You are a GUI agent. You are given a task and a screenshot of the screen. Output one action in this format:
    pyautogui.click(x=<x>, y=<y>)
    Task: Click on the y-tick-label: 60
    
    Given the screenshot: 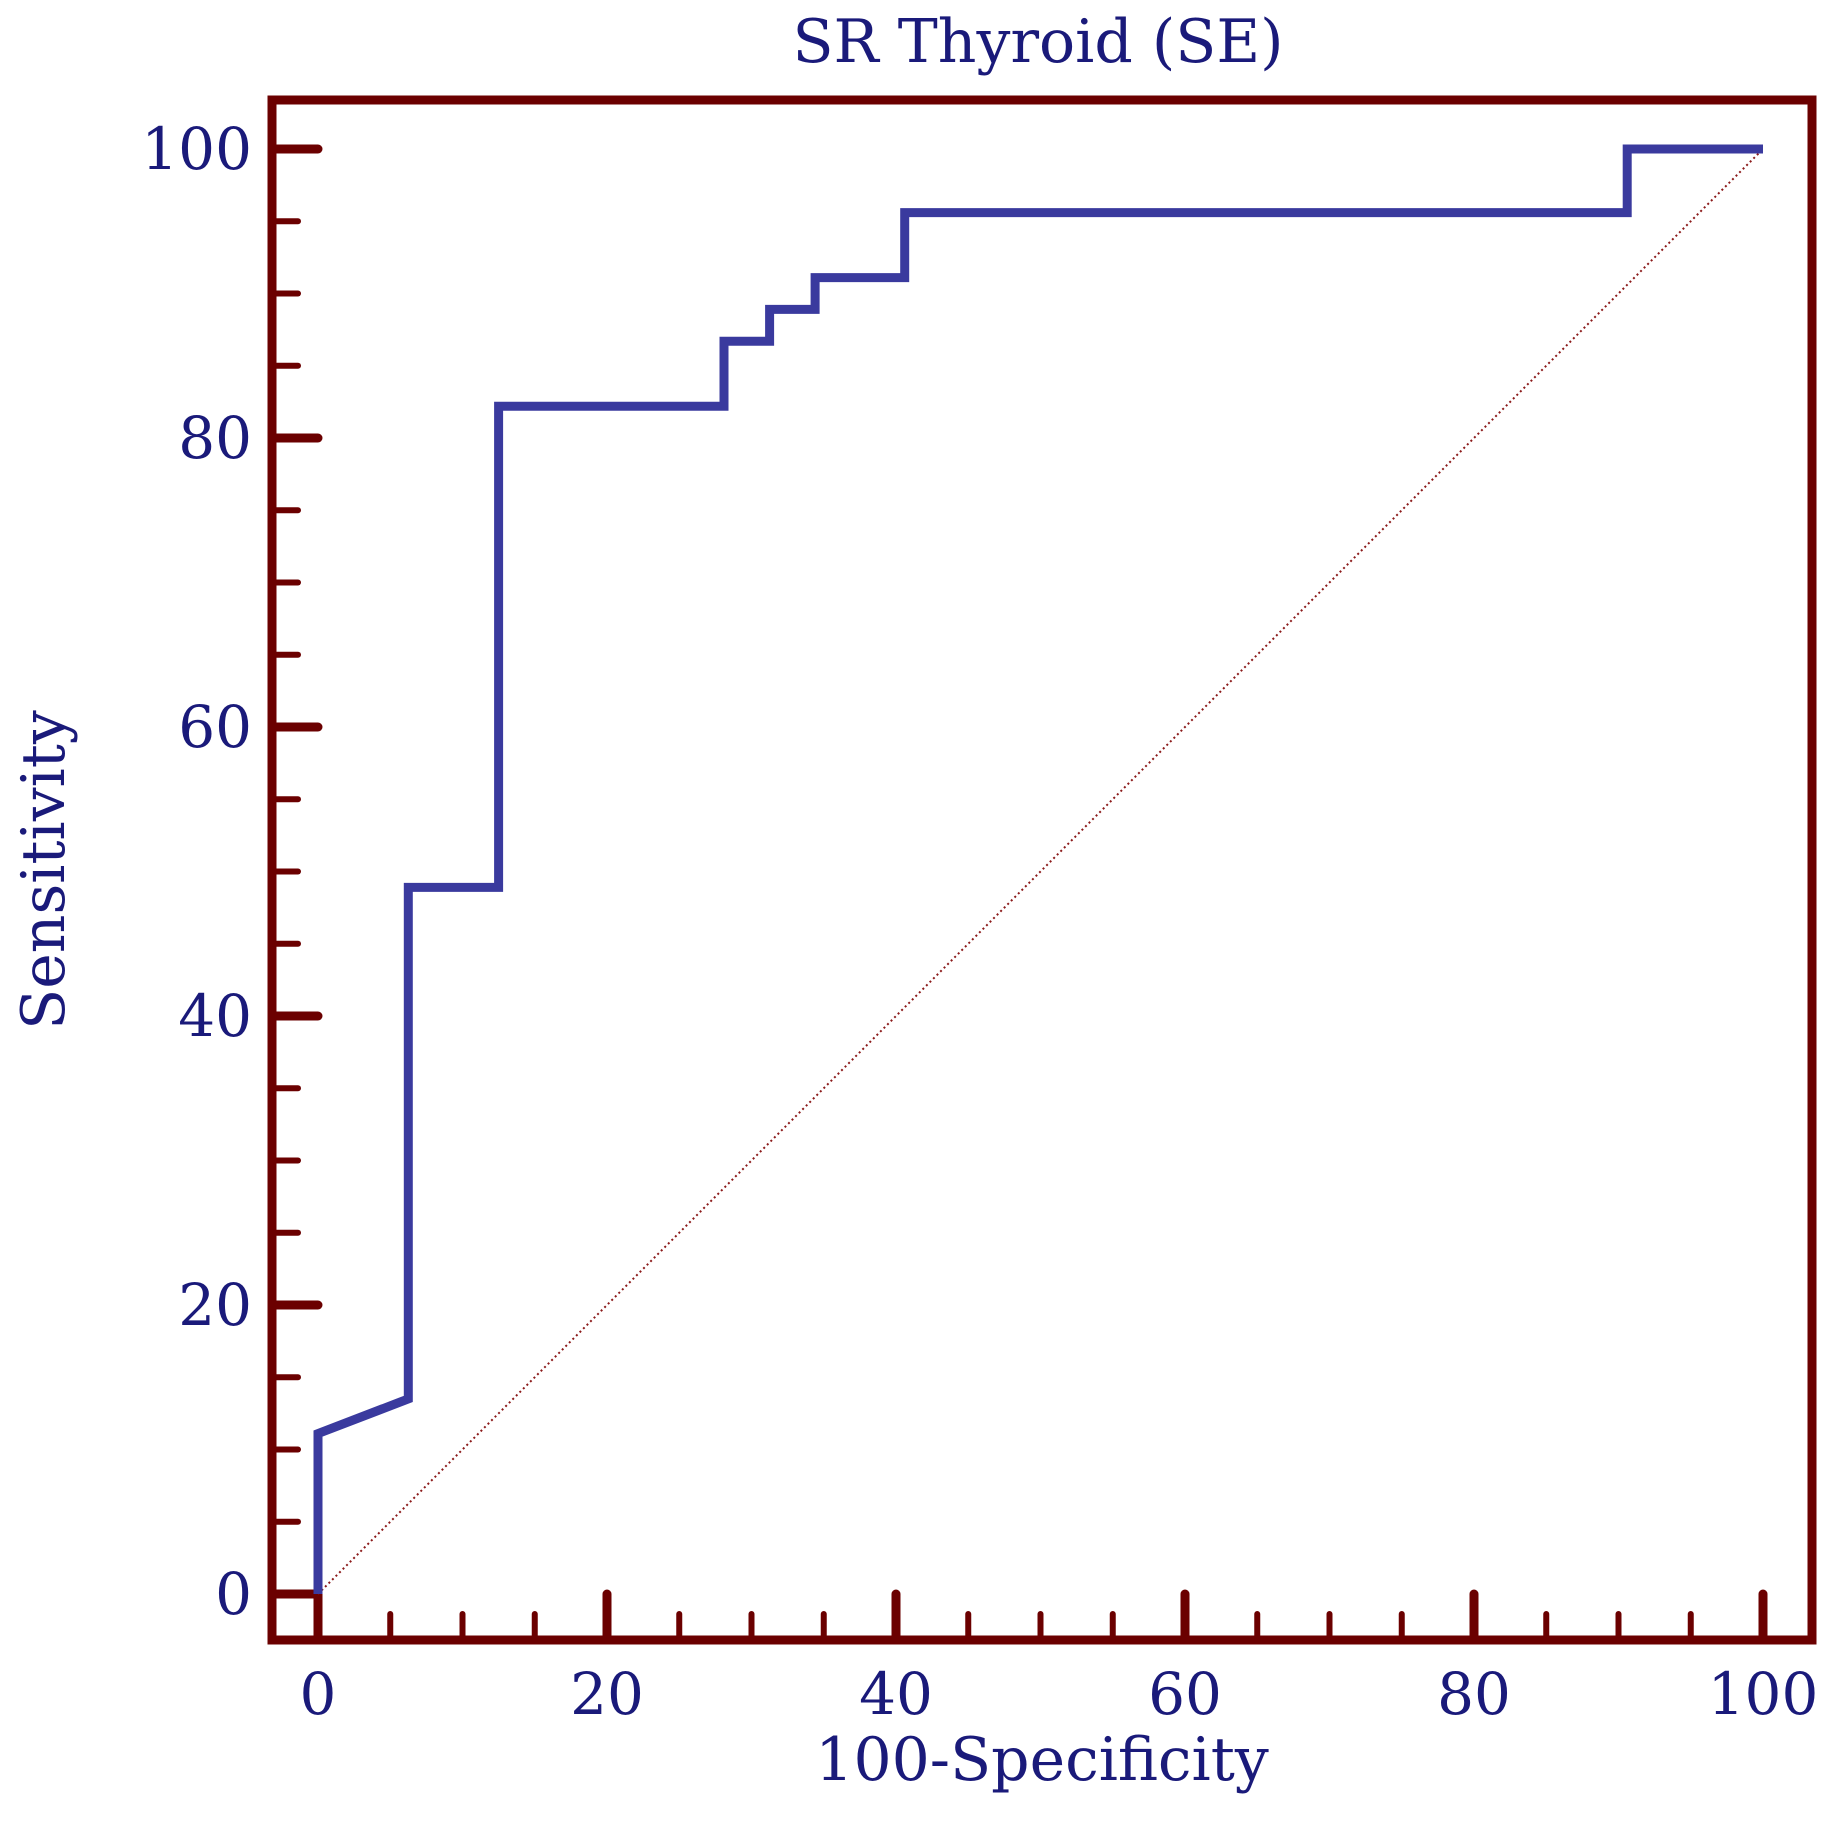 What is the action you would take?
    pyautogui.click(x=215, y=727)
    